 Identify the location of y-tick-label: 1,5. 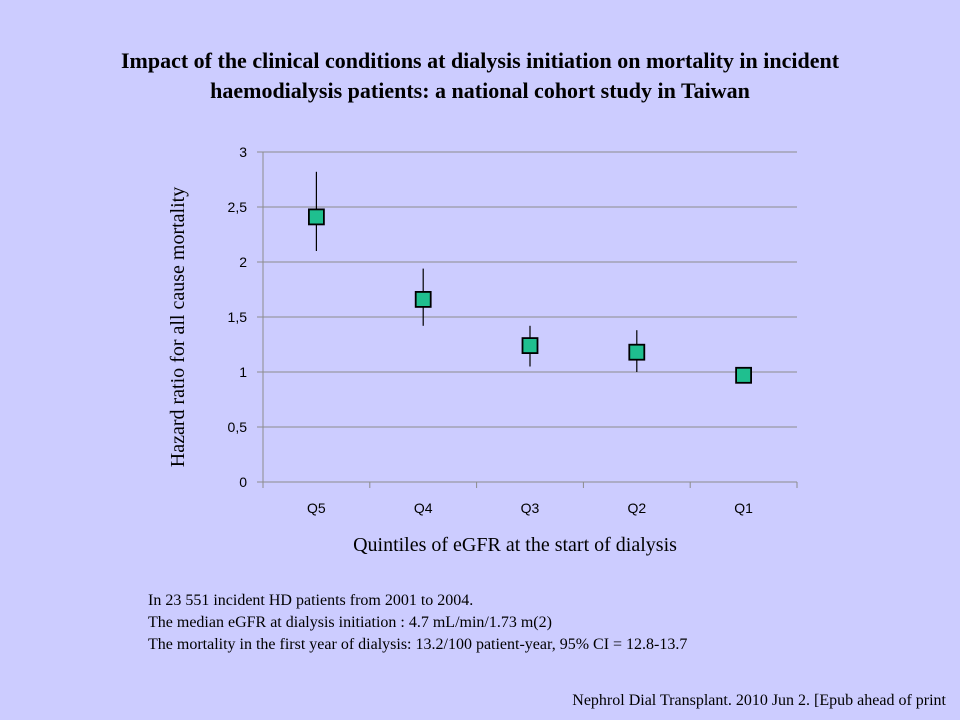
(238, 317).